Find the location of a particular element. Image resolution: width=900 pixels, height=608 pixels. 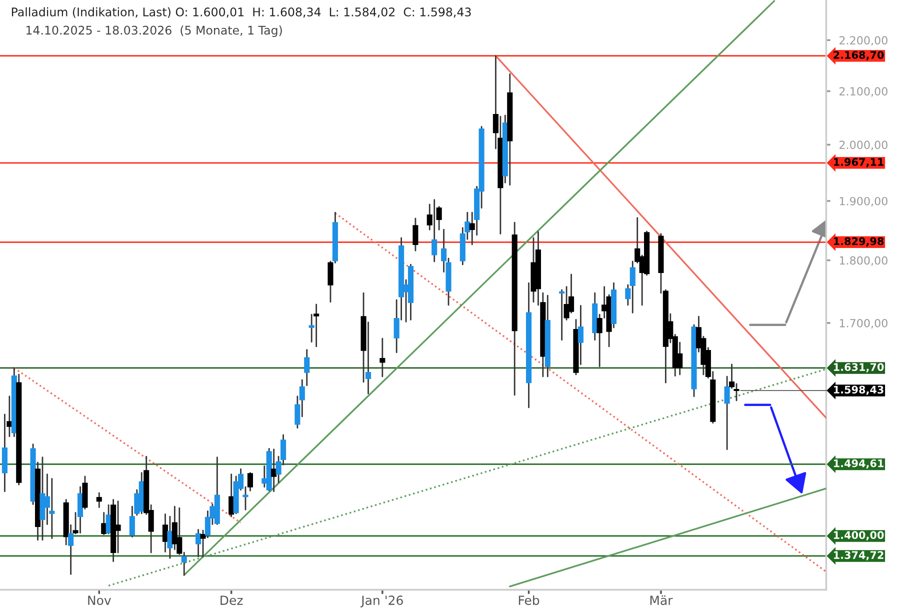

y-tick-label: 2.100,00 is located at coordinates (864, 92).